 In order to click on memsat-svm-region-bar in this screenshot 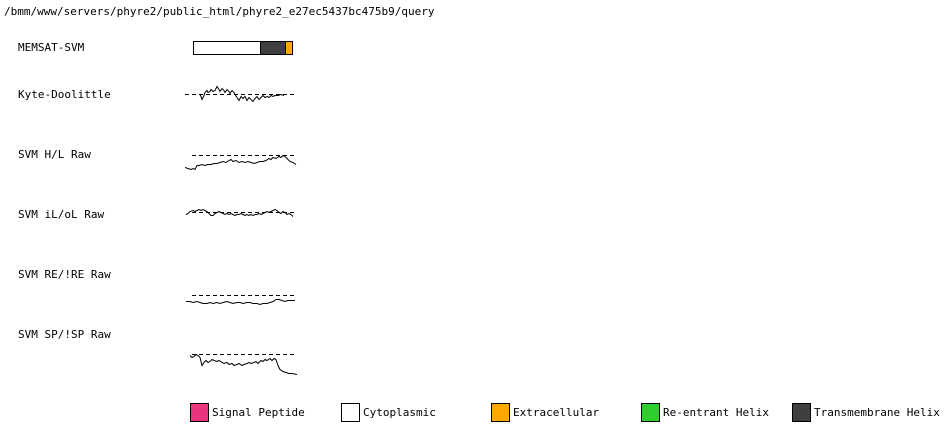, I will do `click(243, 48)`.